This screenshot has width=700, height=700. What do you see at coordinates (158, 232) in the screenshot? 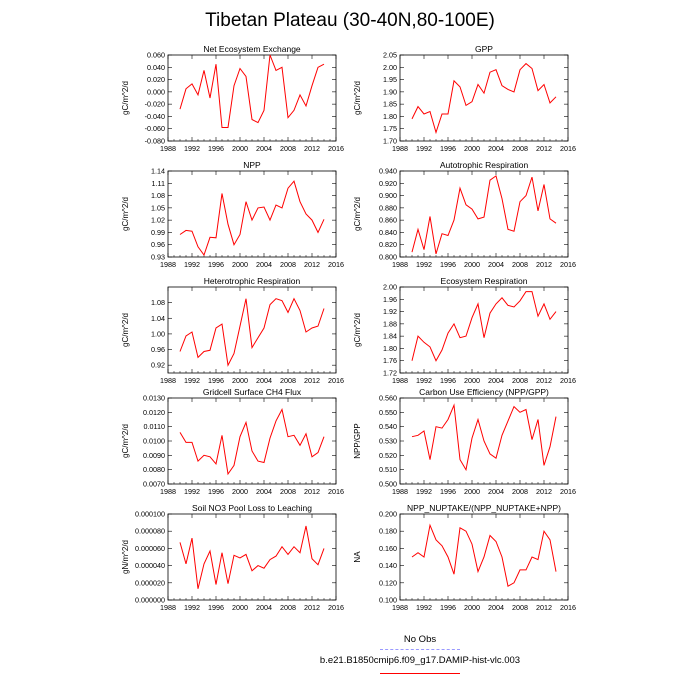
I see `y-tick-label: 0.99` at bounding box center [158, 232].